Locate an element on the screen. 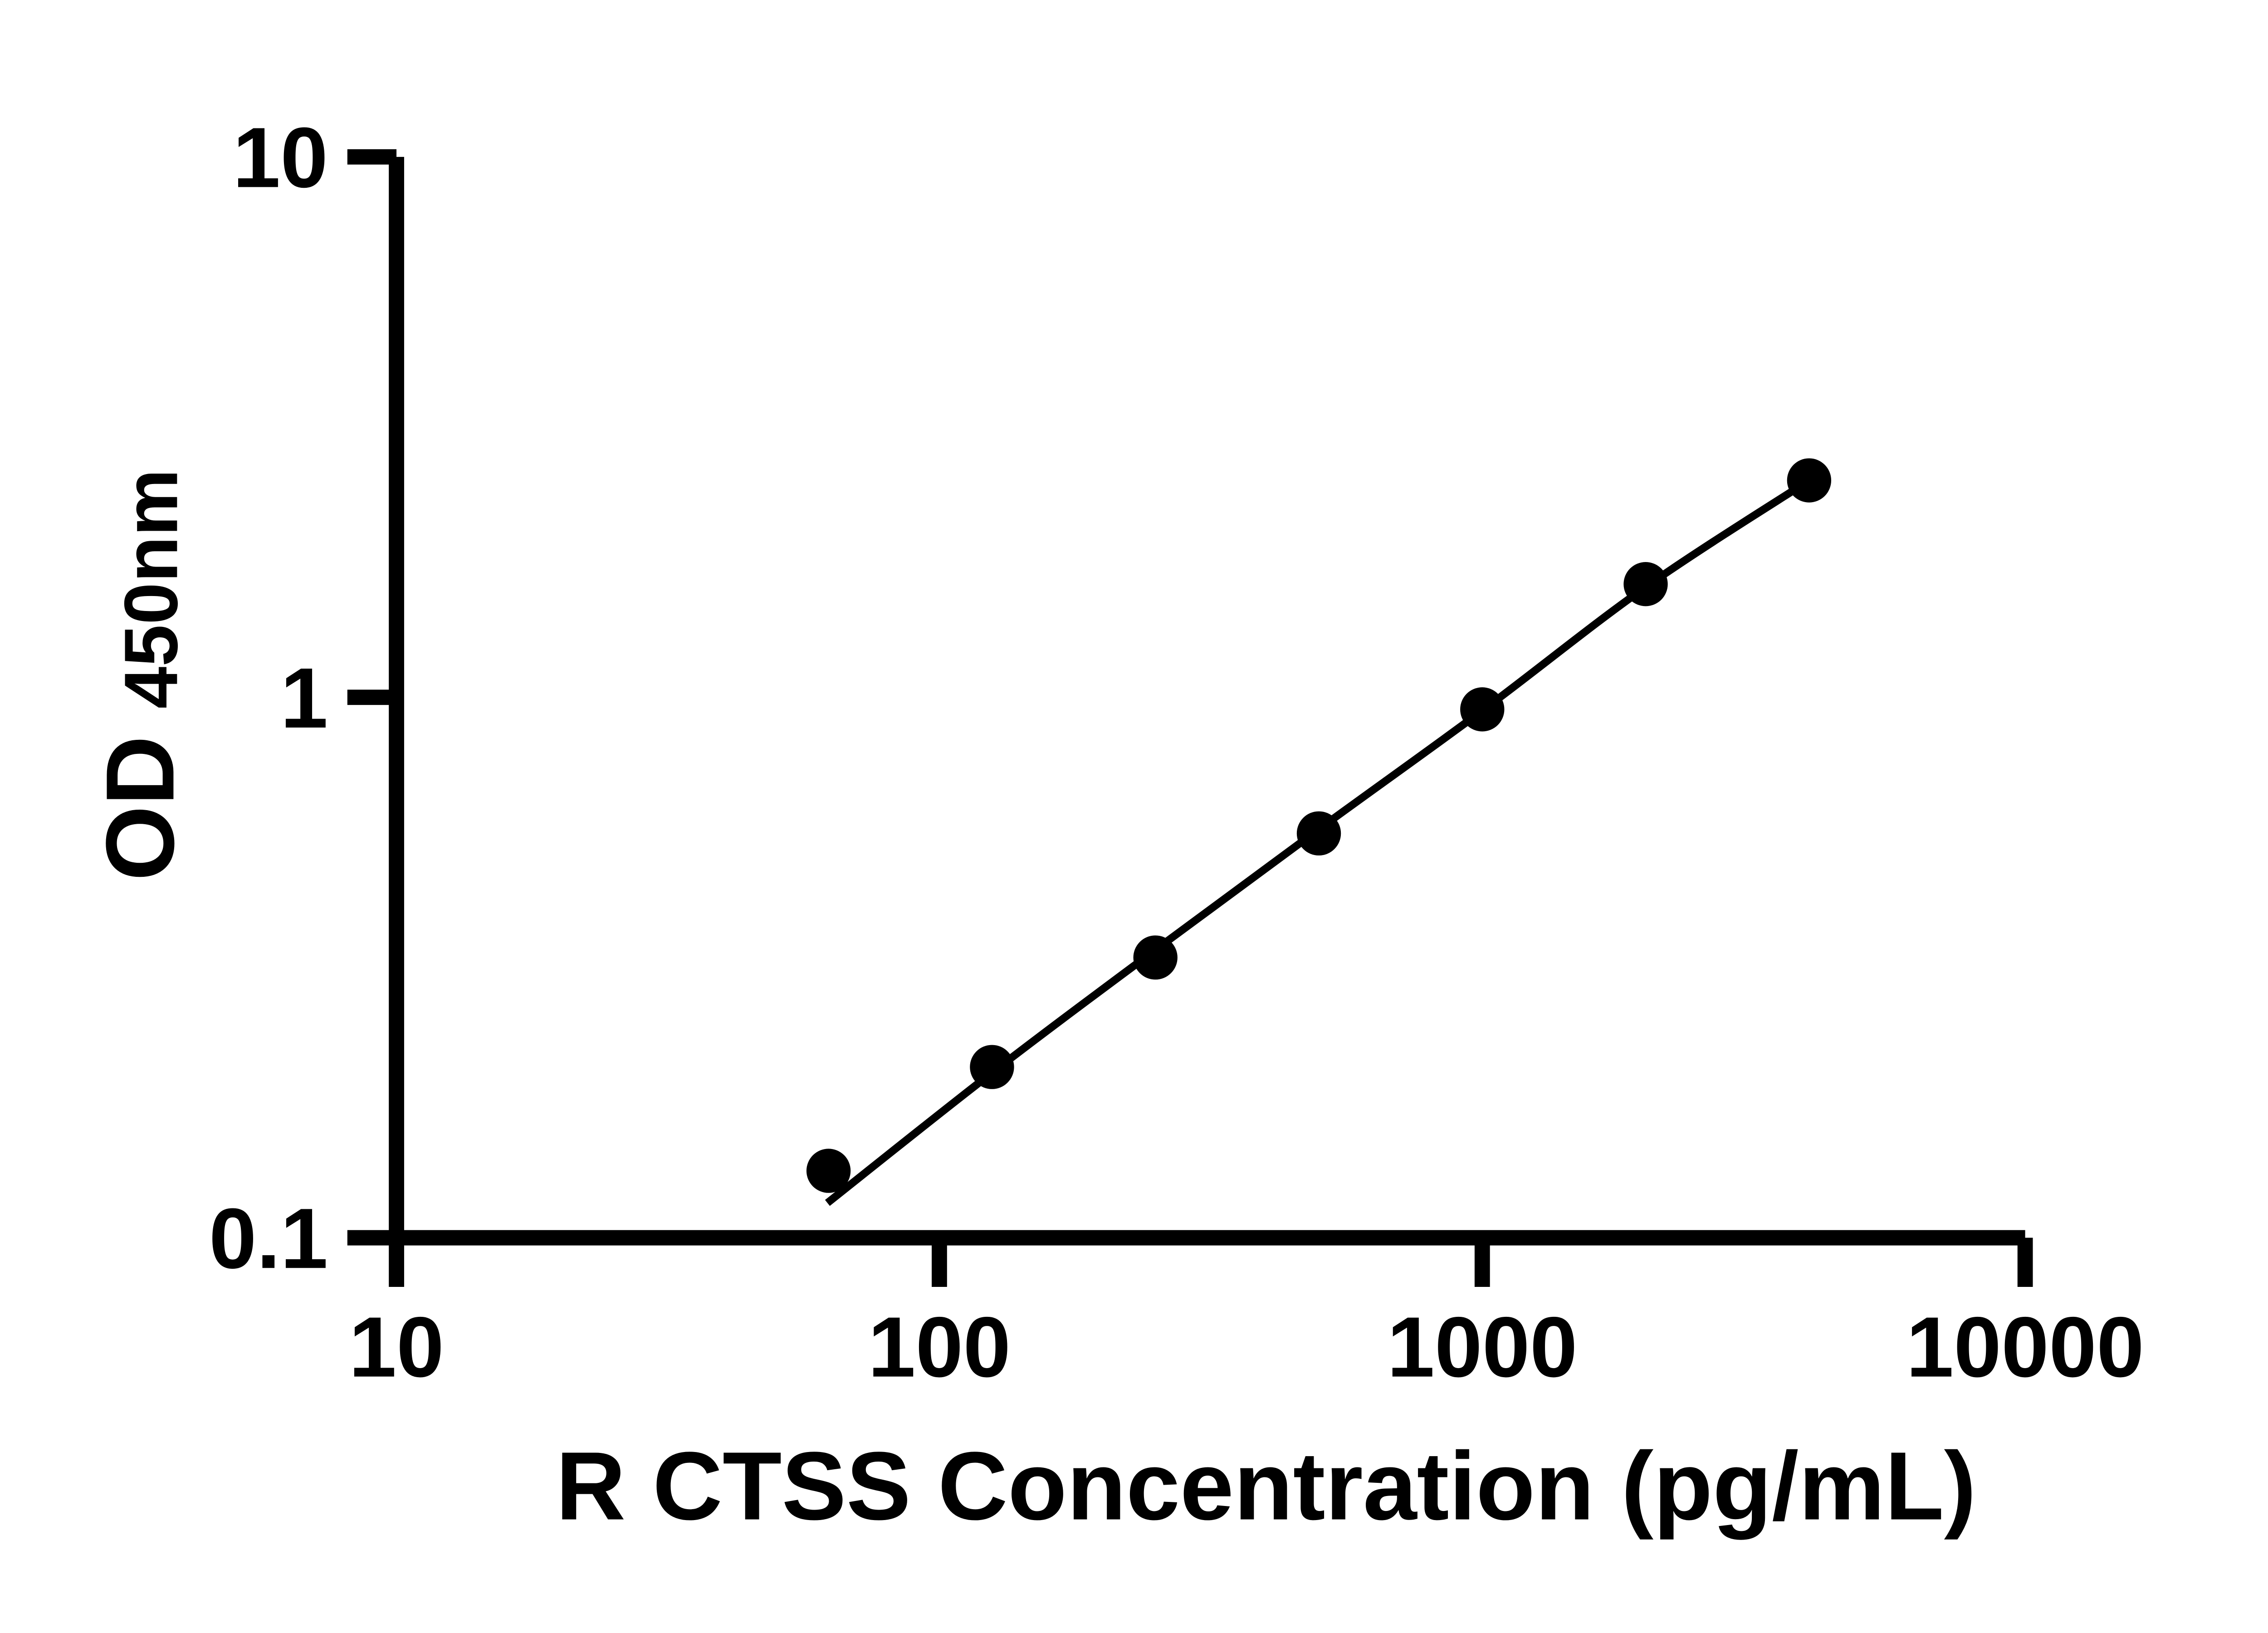 The width and height of the screenshot is (2268, 1633). y-axis-title: OD 450nm is located at coordinates (140, 675).